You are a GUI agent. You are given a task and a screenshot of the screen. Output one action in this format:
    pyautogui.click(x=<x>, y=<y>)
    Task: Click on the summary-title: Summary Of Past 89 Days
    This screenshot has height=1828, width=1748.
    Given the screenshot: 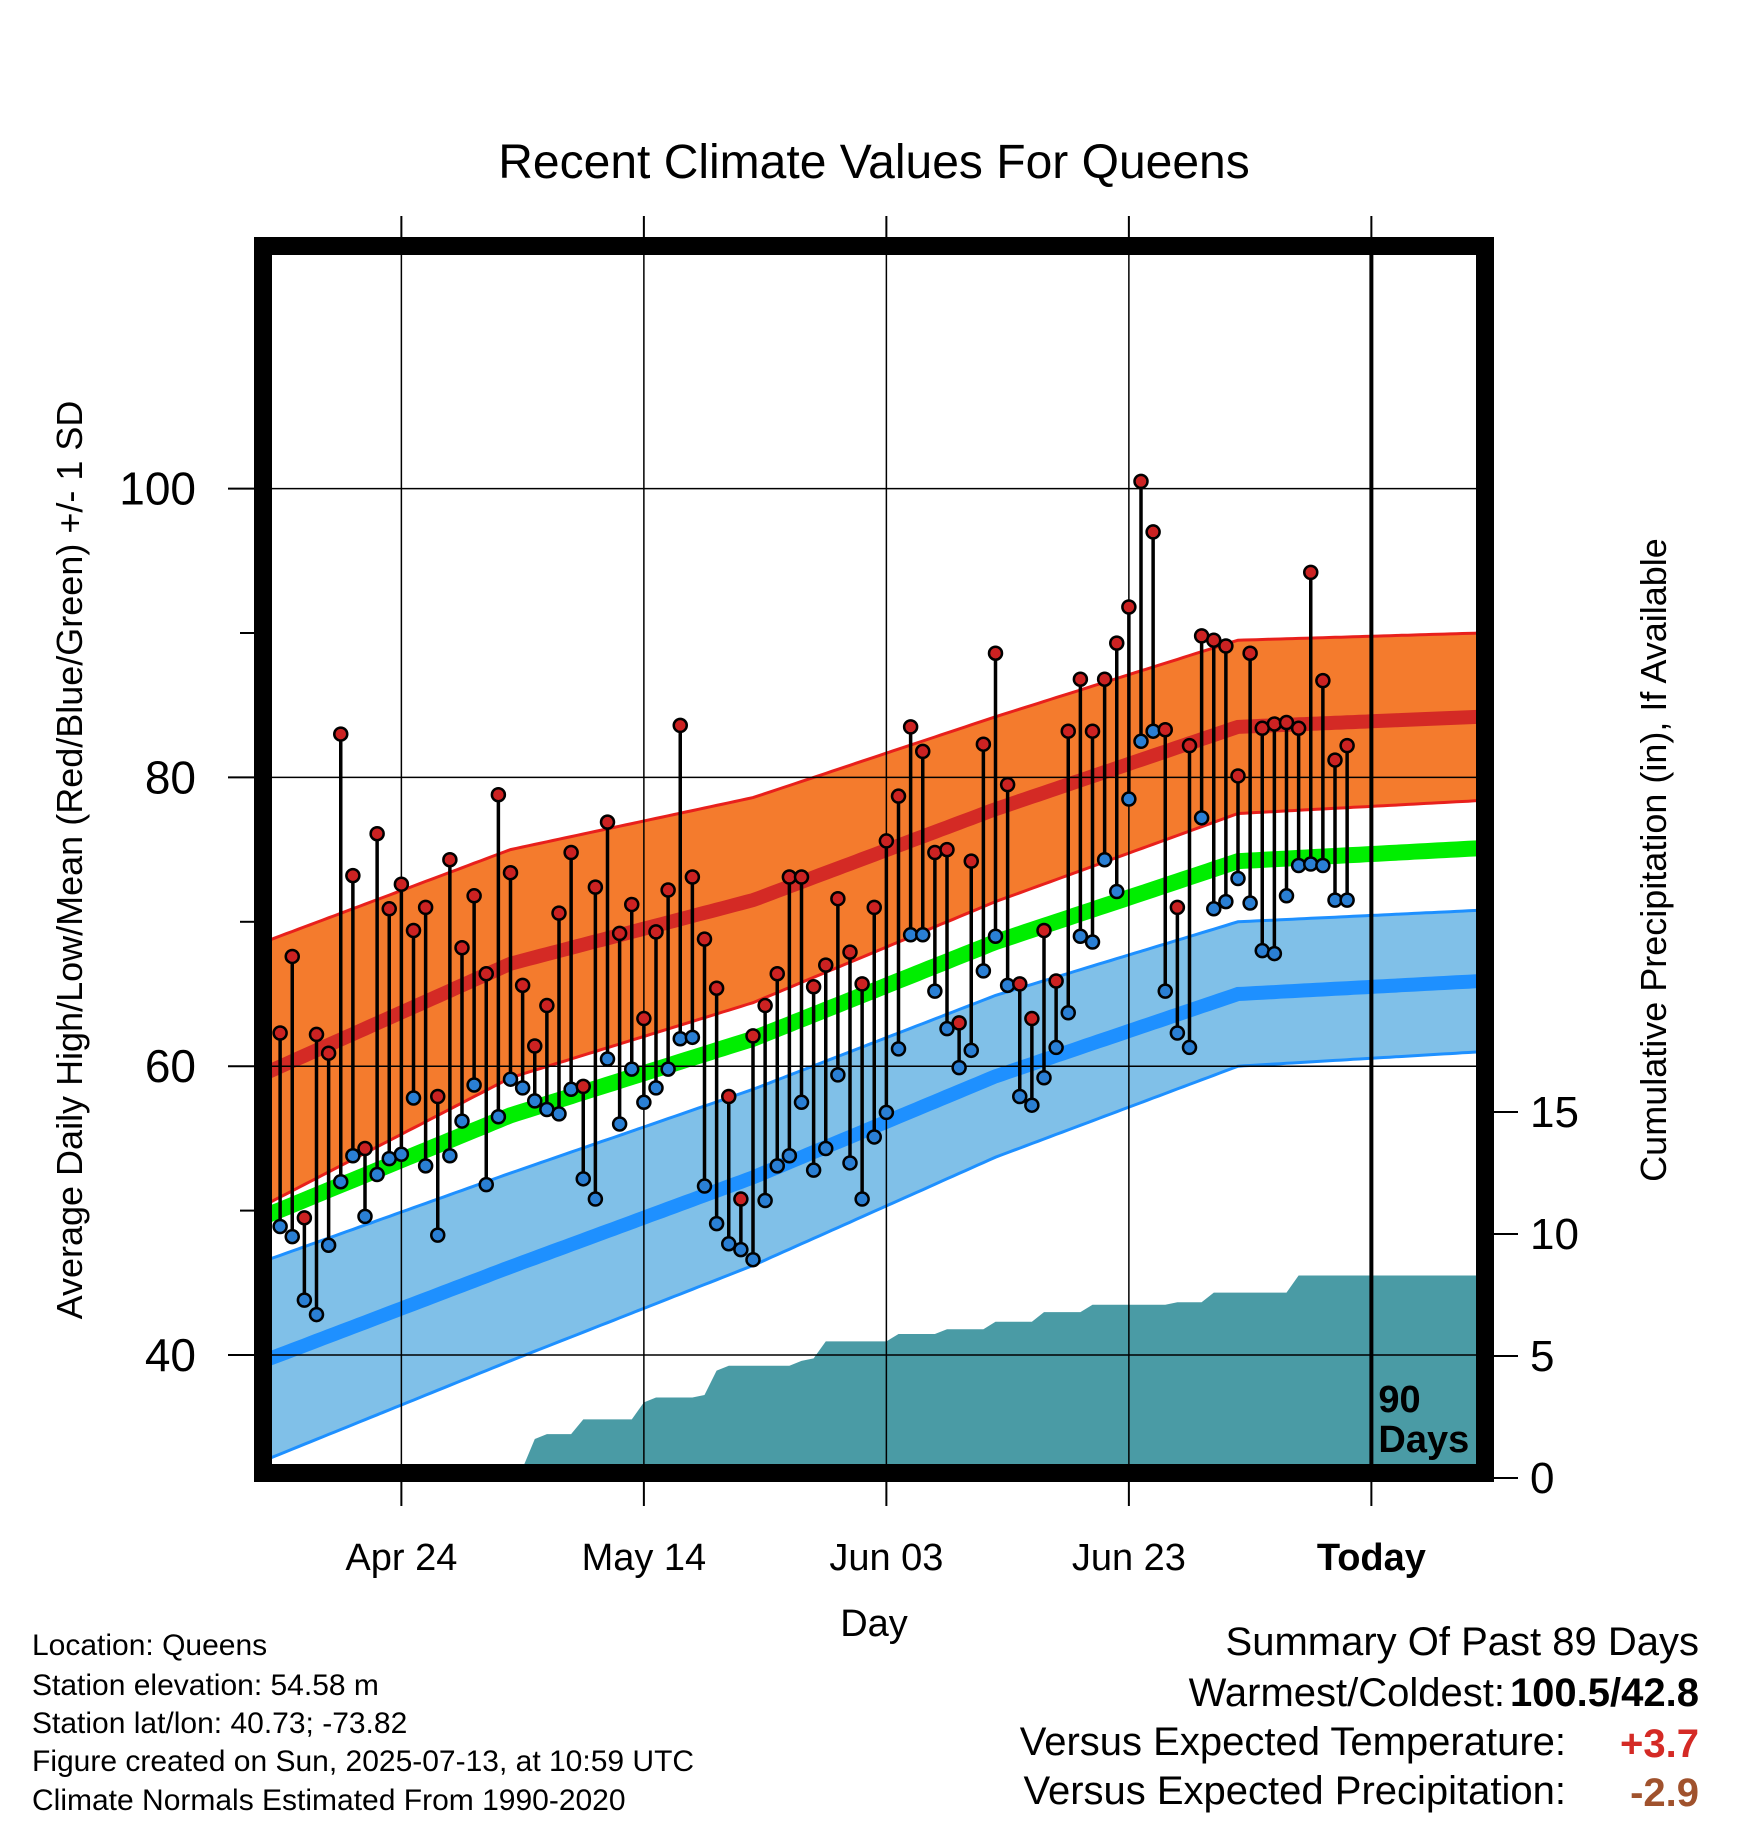 What is the action you would take?
    pyautogui.click(x=1462, y=1642)
    